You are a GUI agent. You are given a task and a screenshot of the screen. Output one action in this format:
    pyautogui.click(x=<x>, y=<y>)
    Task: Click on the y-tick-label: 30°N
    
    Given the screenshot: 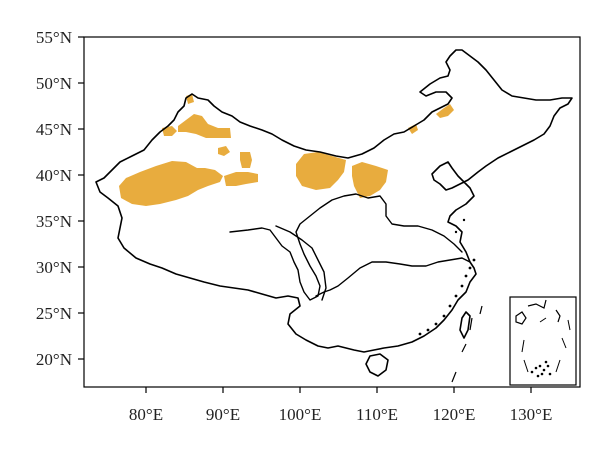 What is the action you would take?
    pyautogui.click(x=54, y=267)
    